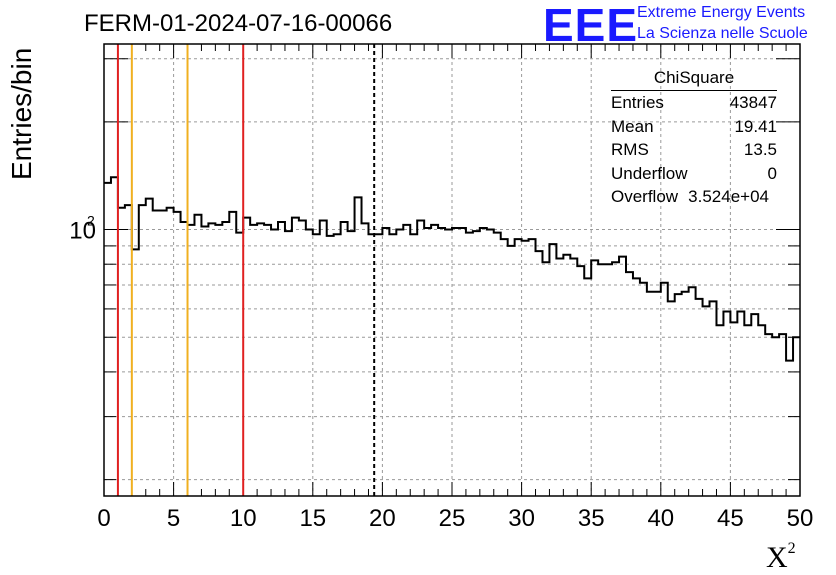 This screenshot has width=836, height=575. What do you see at coordinates (660, 518) in the screenshot?
I see `x-tick-label: 40` at bounding box center [660, 518].